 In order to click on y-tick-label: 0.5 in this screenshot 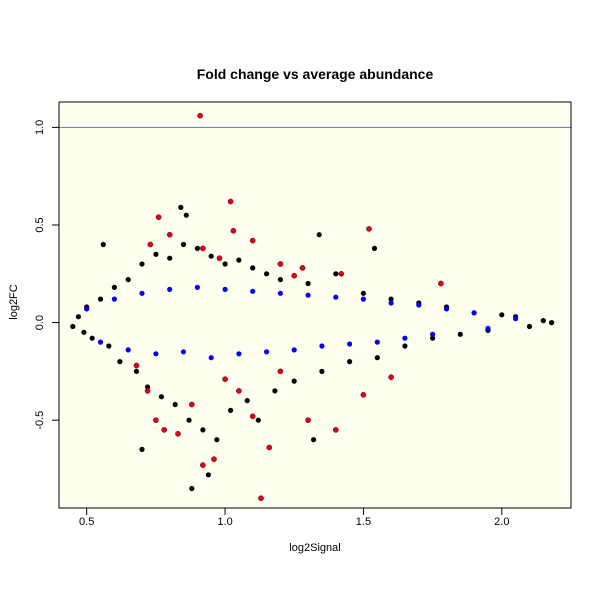, I will do `click(40, 224)`.